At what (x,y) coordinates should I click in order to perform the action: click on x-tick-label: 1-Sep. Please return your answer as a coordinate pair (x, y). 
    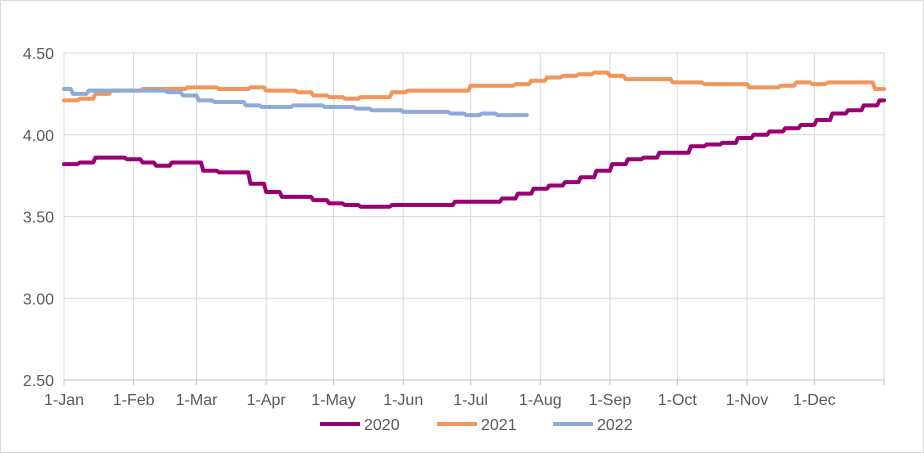
    Looking at the image, I should click on (610, 400).